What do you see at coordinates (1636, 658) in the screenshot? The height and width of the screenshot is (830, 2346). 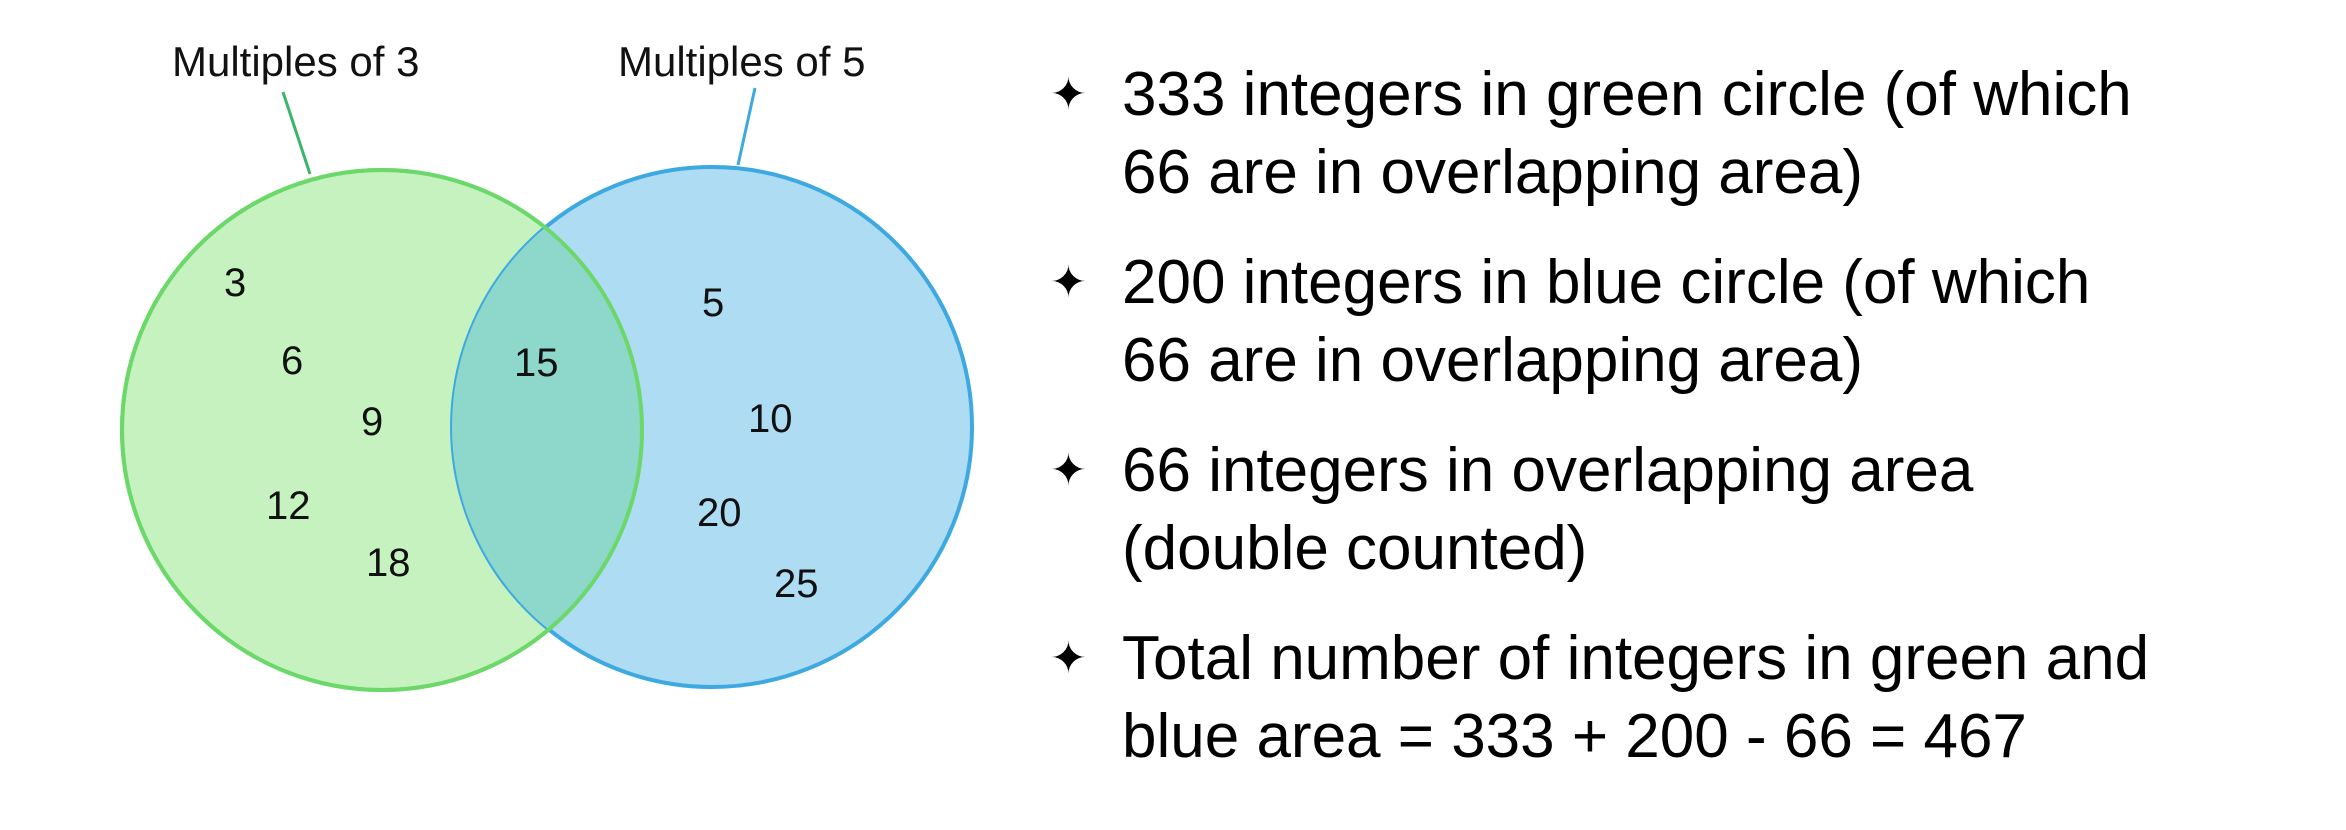 I see `bullet-text-line: Total number of integers in green and` at bounding box center [1636, 658].